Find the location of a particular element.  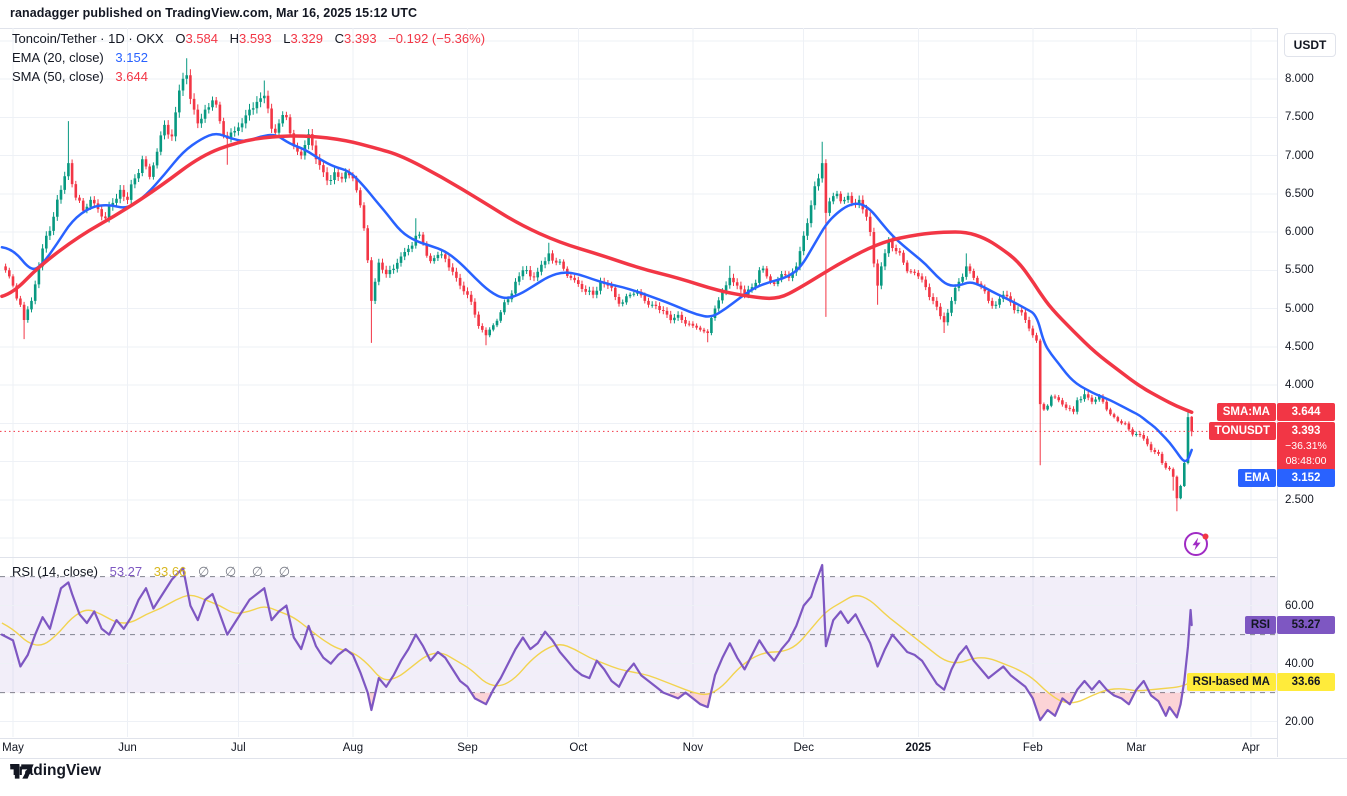

axis-tick-label: 4.000 is located at coordinates (1299, 385).